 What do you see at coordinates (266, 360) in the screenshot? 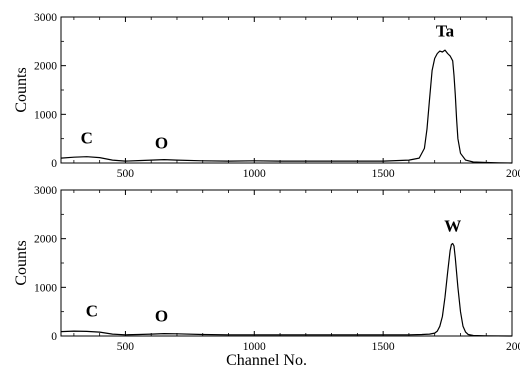
I see `x-axis-title: Channel No.` at bounding box center [266, 360].